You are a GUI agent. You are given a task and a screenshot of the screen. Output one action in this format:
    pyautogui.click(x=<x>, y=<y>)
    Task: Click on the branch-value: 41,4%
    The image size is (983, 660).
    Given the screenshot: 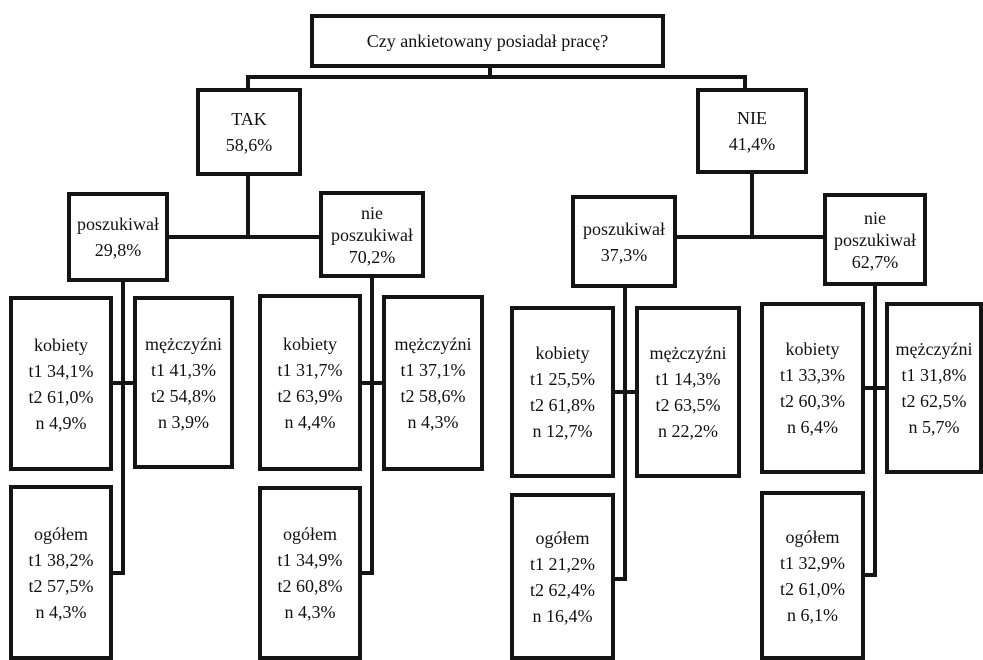 What is the action you would take?
    pyautogui.click(x=752, y=144)
    